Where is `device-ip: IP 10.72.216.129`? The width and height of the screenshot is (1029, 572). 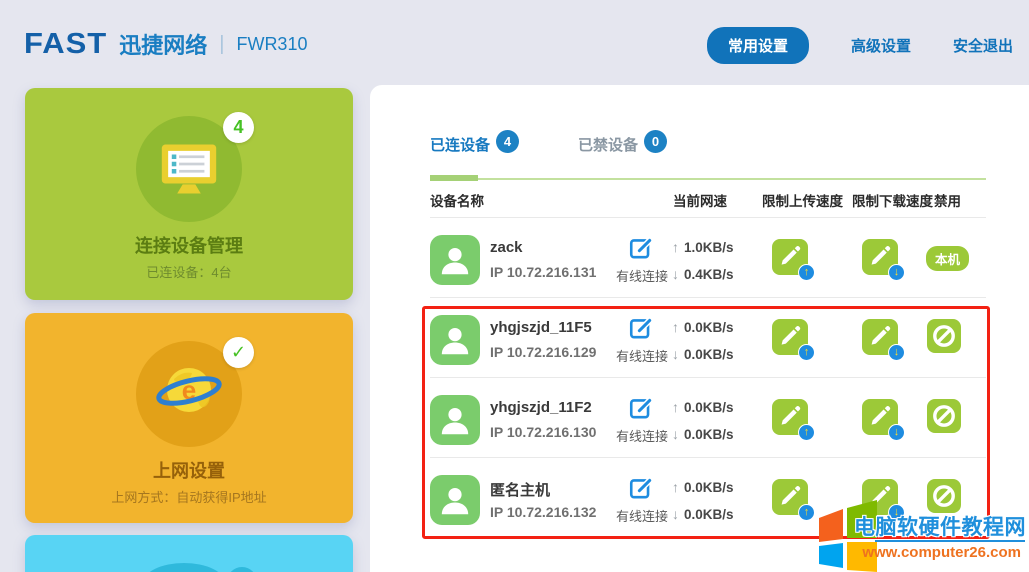 device-ip: IP 10.72.216.129 is located at coordinates (543, 352).